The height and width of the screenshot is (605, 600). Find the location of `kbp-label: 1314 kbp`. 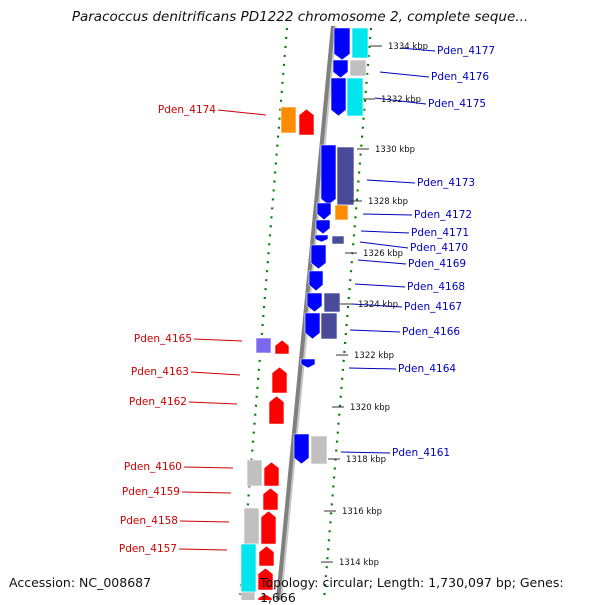

kbp-label: 1314 kbp is located at coordinates (359, 563).